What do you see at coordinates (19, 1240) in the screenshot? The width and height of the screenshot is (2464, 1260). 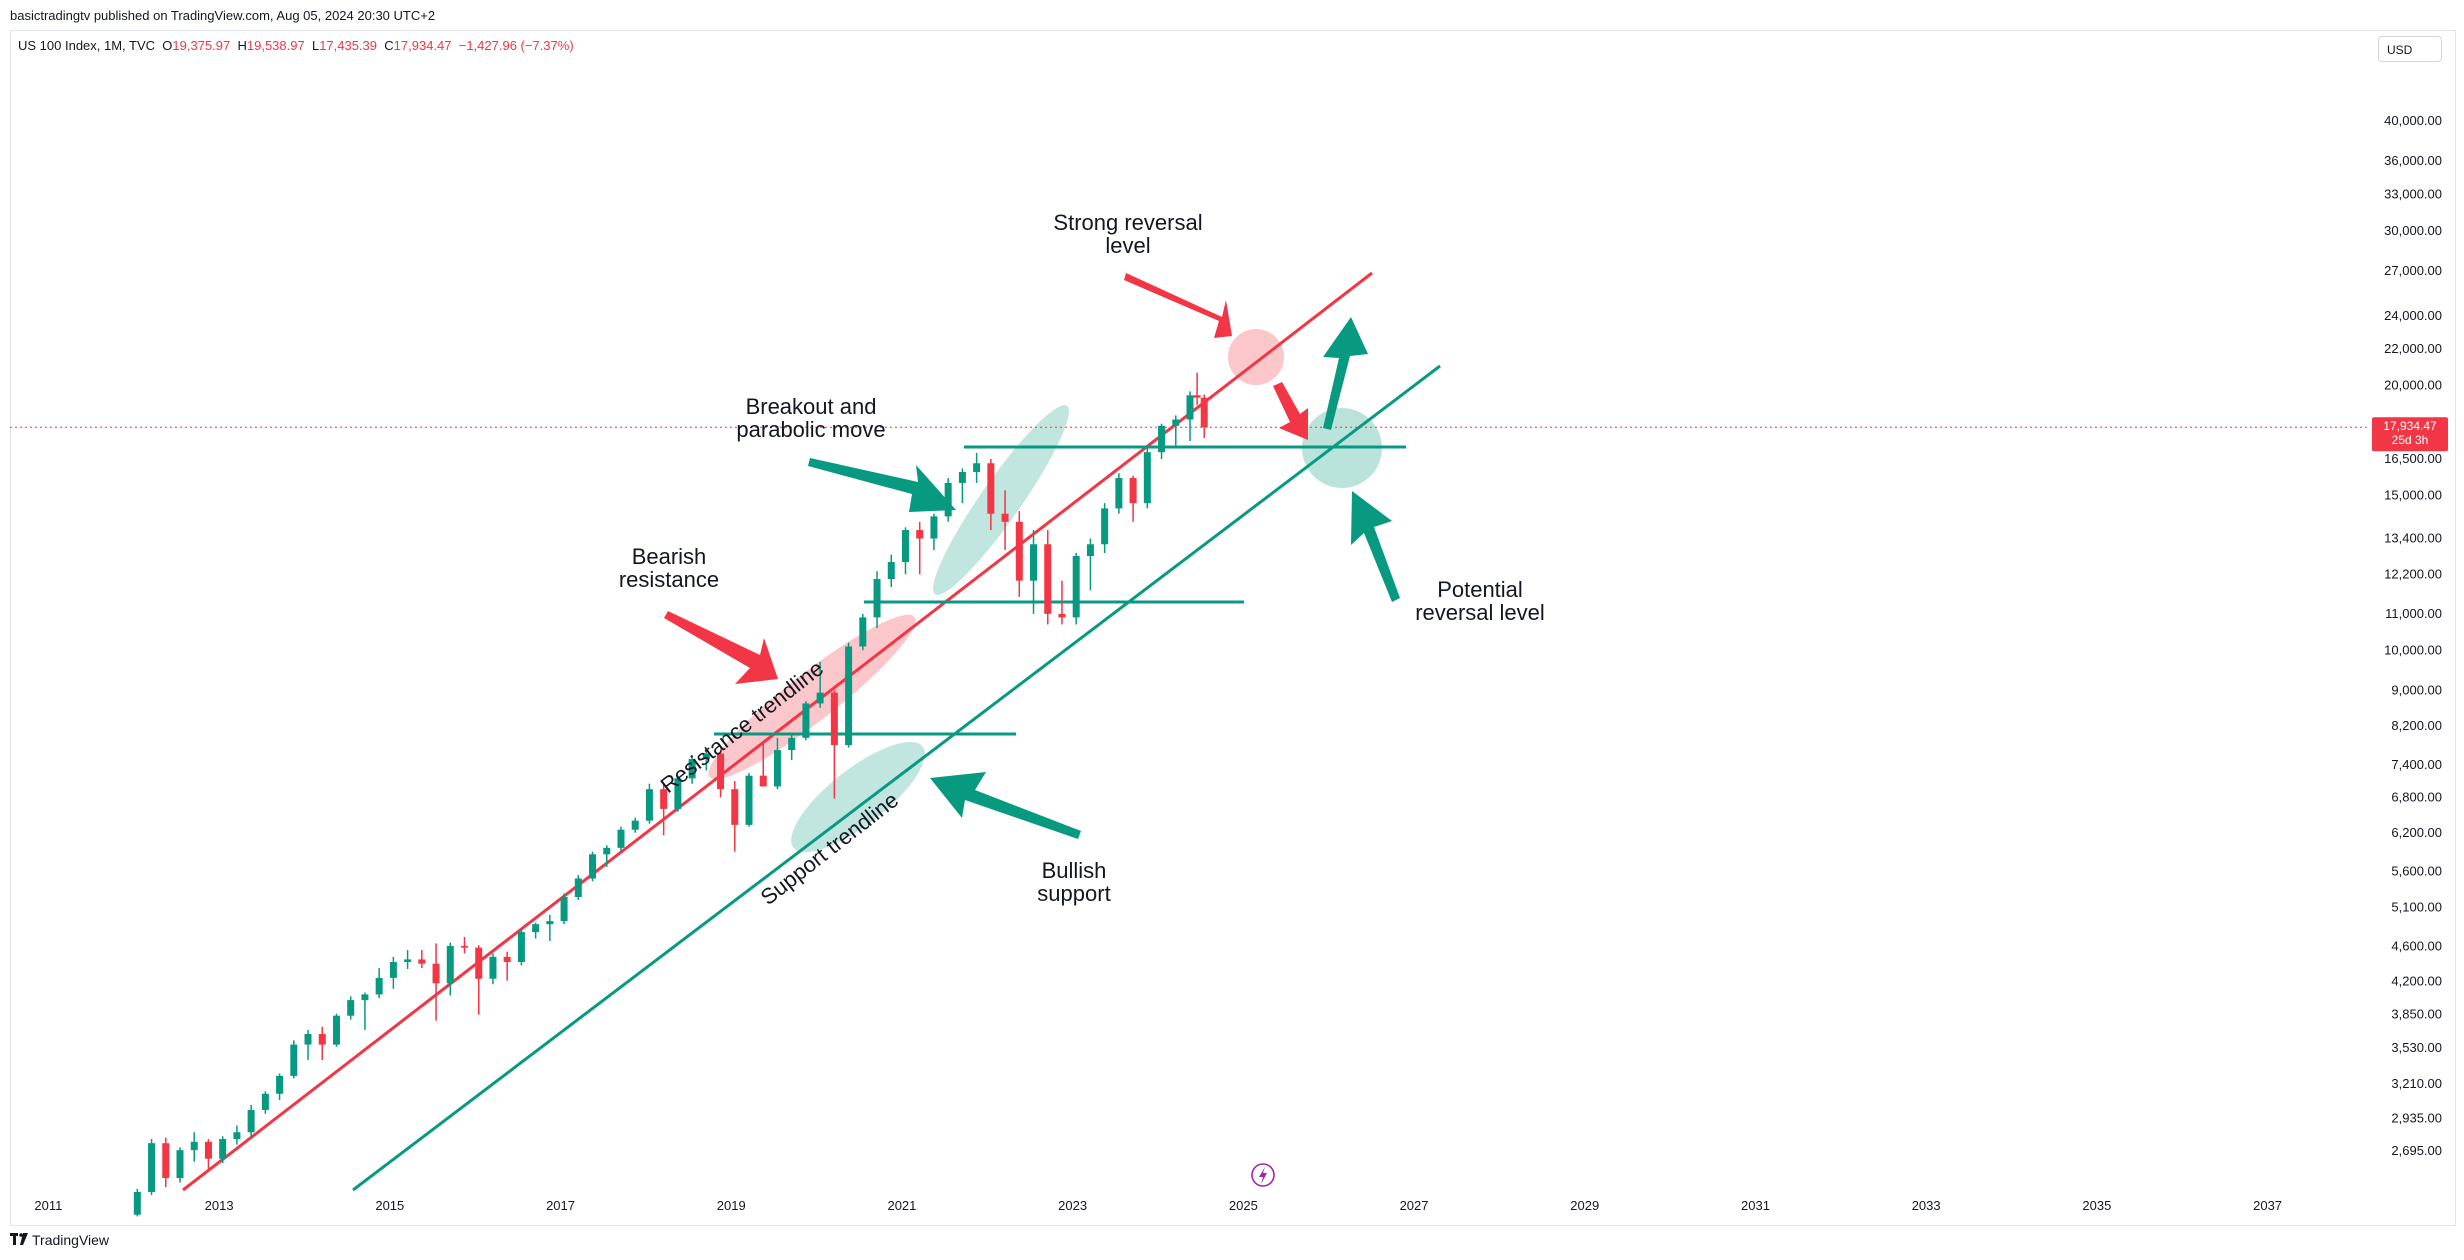 I see `tradingview-logo-icon` at bounding box center [19, 1240].